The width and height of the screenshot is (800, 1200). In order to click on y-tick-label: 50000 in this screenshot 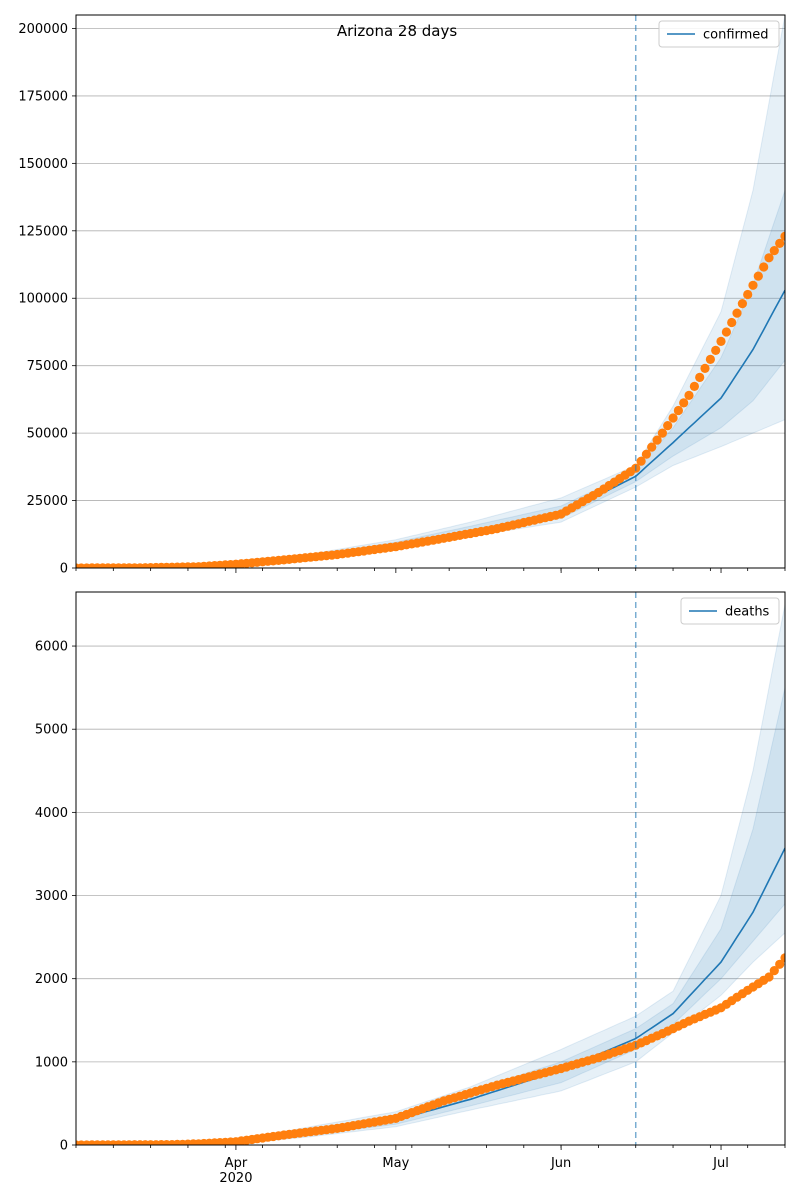, I will do `click(47, 434)`.